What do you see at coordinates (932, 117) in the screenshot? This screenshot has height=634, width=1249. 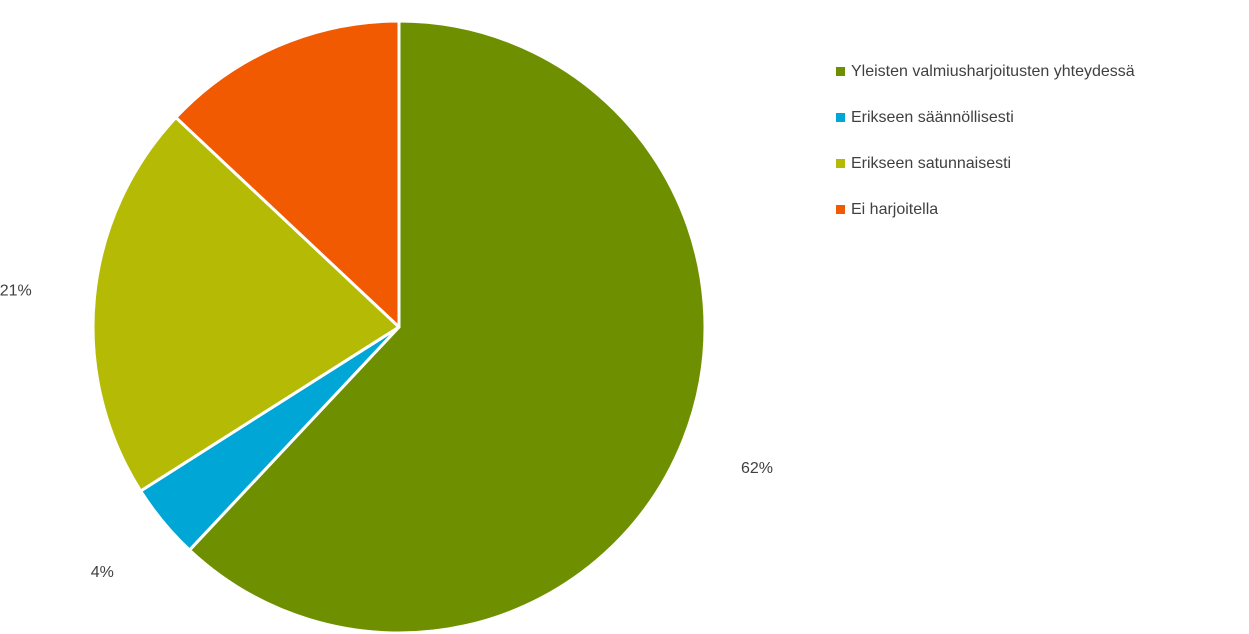 I see `legend-label: Erikseen säännöllisesti` at bounding box center [932, 117].